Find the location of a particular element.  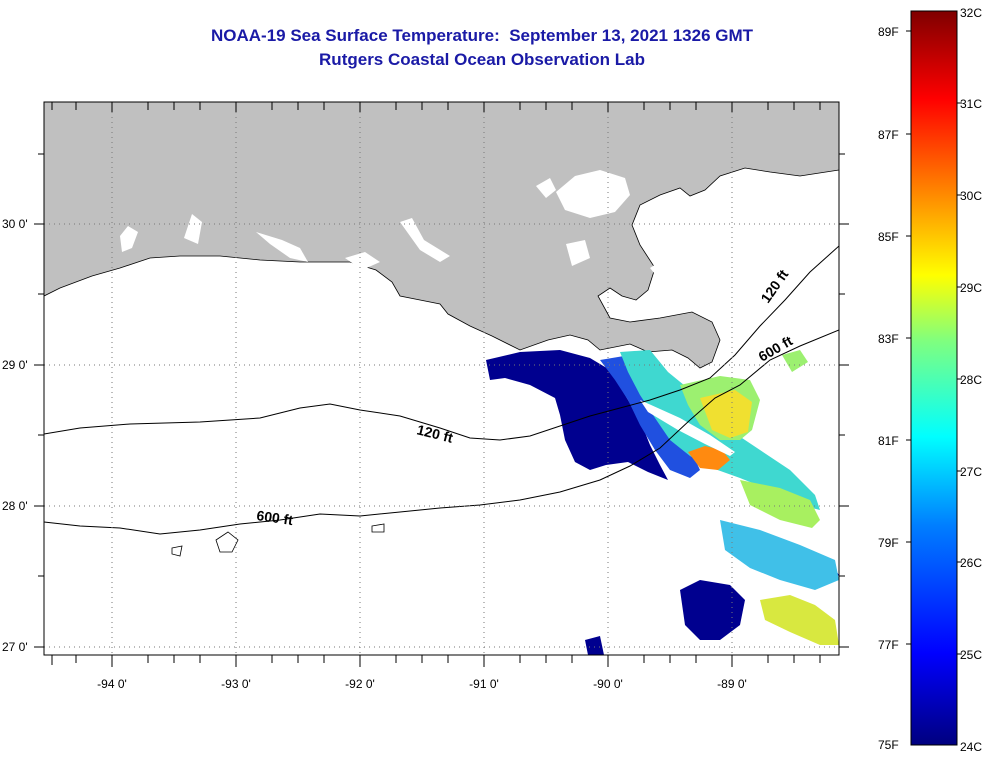

sst-yellow-southeast is located at coordinates (799, 620).